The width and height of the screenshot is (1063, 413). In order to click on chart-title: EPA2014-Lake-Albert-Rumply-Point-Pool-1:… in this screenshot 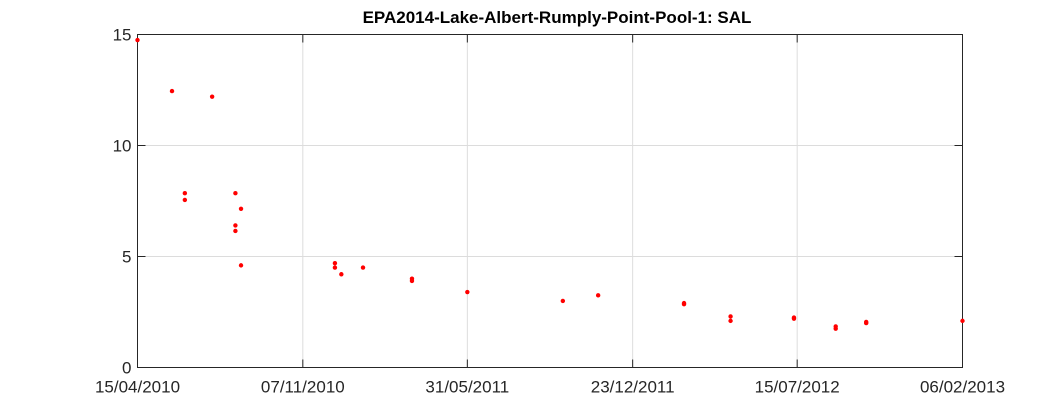, I will do `click(557, 17)`.